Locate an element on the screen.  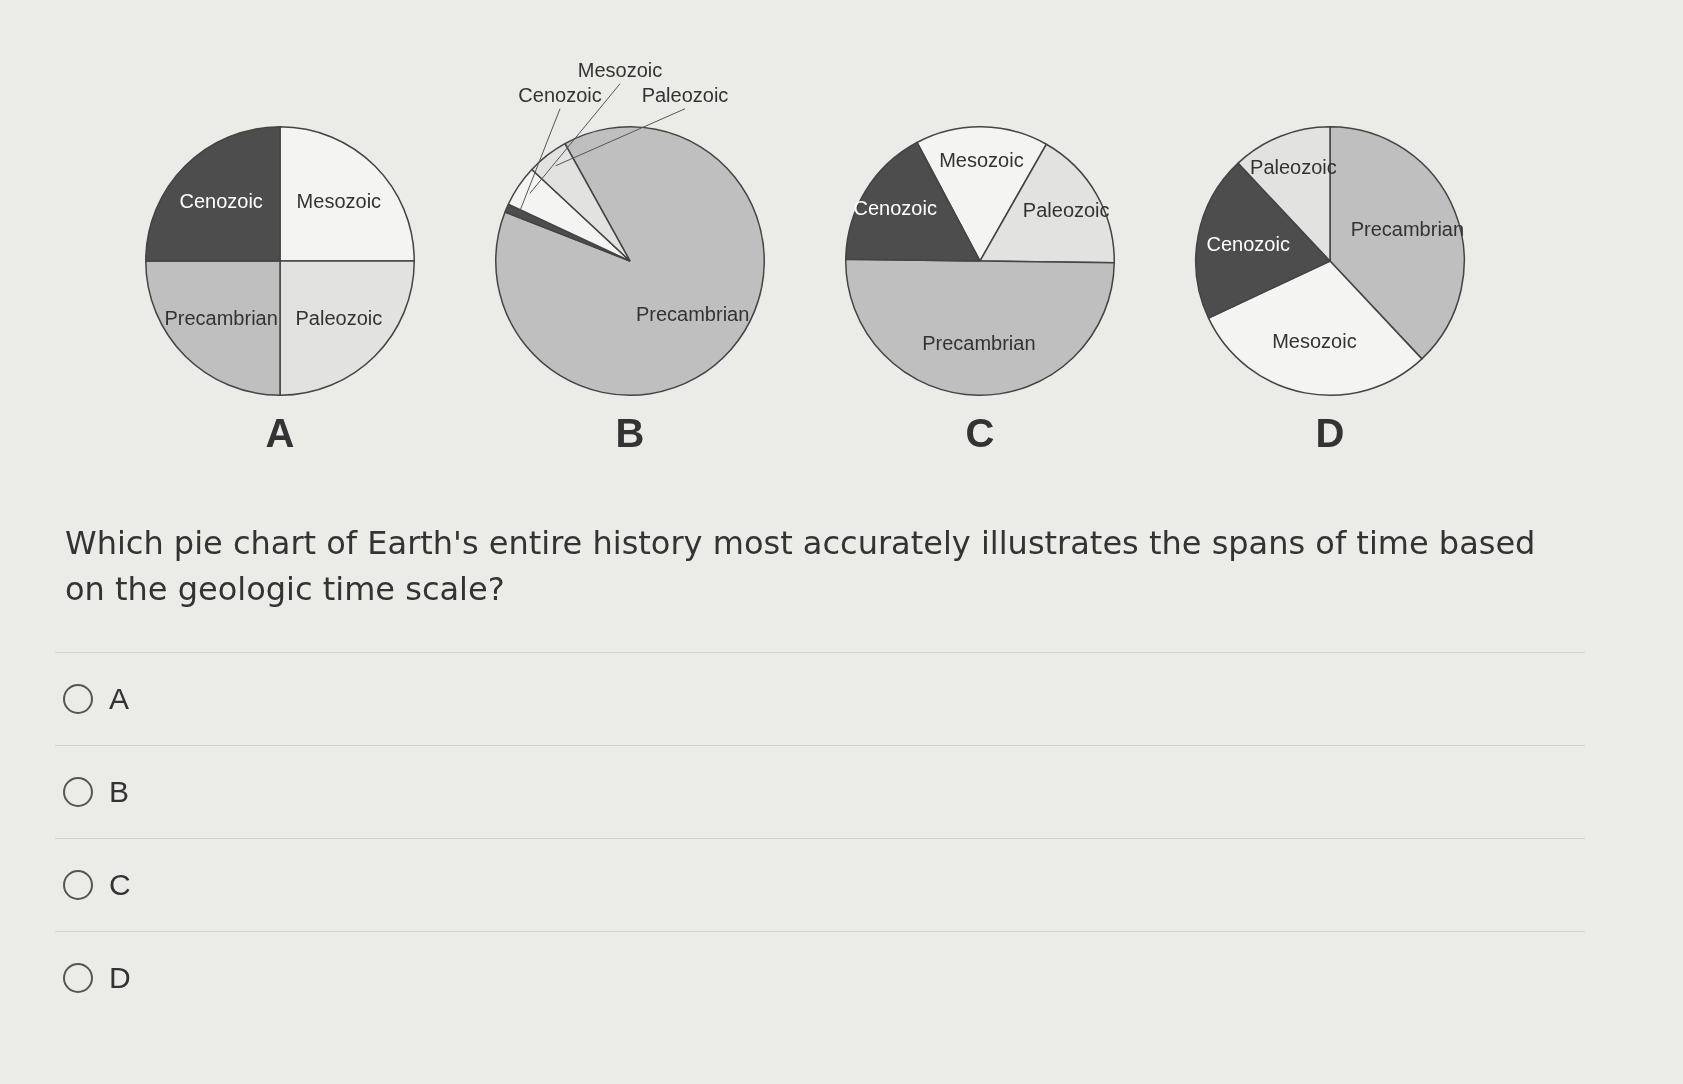
text: Which pie chart of Earth's entire history most accurately illustrates the spans of time based on the geologic time scale? is located at coordinates (800, 566).